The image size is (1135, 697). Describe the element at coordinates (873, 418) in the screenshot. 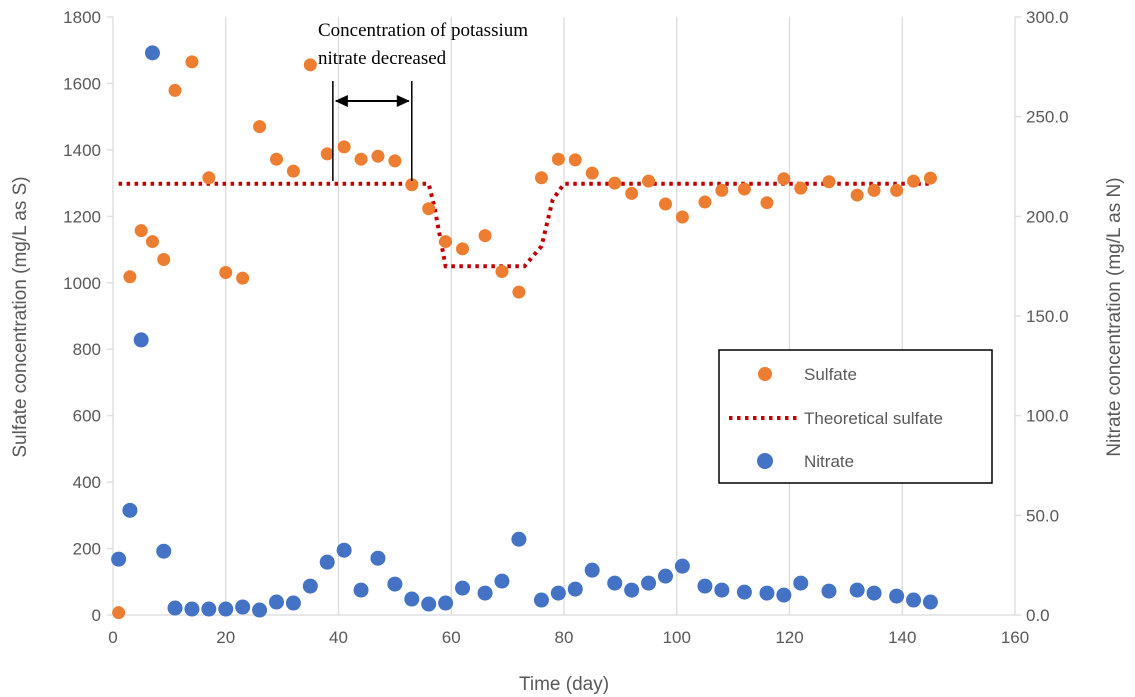

I see `legend-theoretical-label: Theoretical sulfate` at that location.